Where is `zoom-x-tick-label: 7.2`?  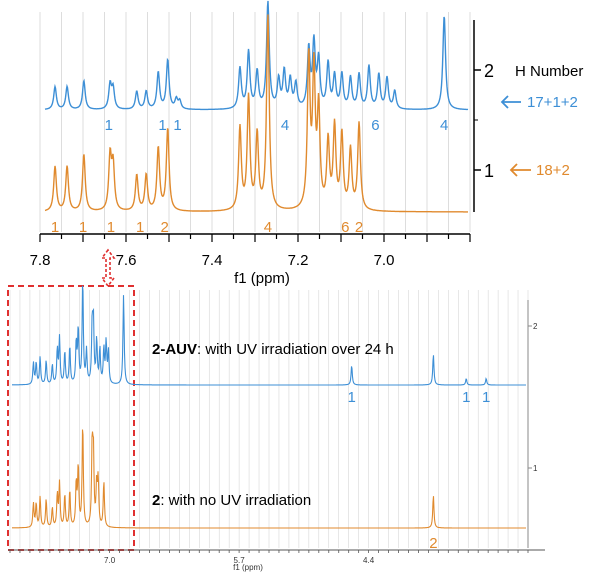
zoom-x-tick-label: 7.2 is located at coordinates (298, 260).